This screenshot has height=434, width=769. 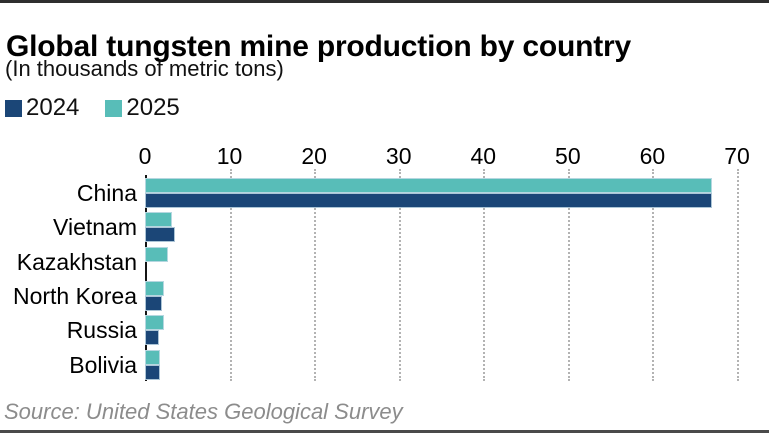 What do you see at coordinates (95, 227) in the screenshot?
I see `category-label: Vietnam` at bounding box center [95, 227].